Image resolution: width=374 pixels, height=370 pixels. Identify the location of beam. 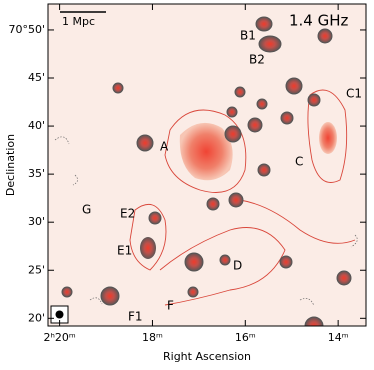
(59, 314).